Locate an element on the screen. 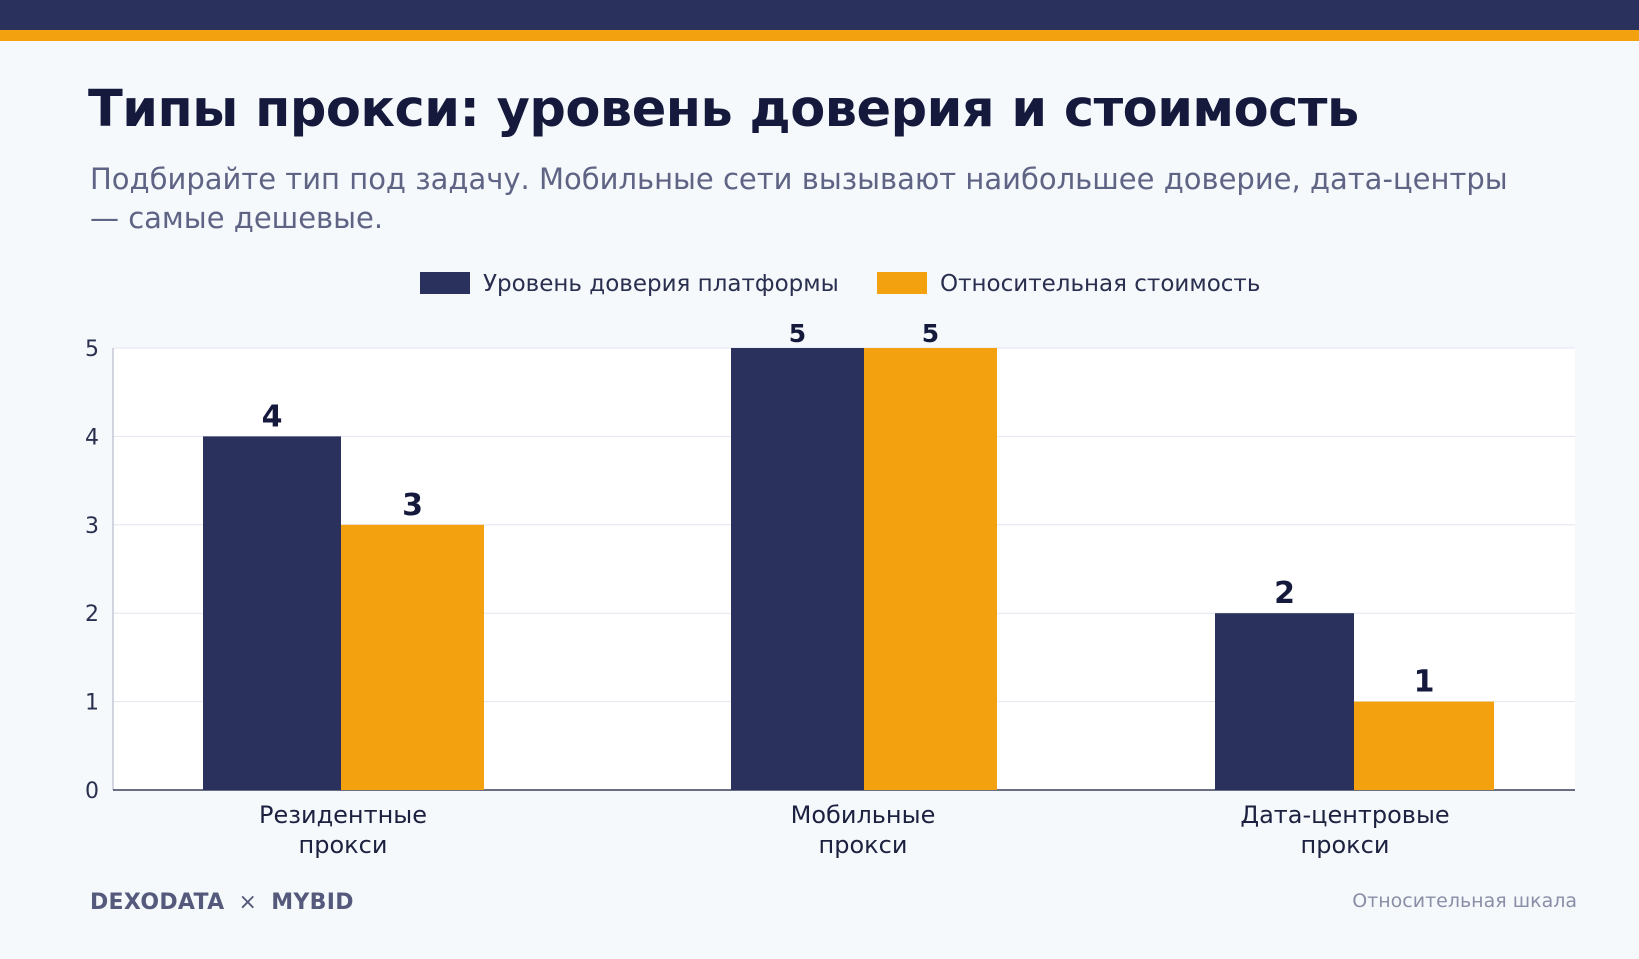 The width and height of the screenshot is (1639, 959). data-label: 3 is located at coordinates (412, 505).